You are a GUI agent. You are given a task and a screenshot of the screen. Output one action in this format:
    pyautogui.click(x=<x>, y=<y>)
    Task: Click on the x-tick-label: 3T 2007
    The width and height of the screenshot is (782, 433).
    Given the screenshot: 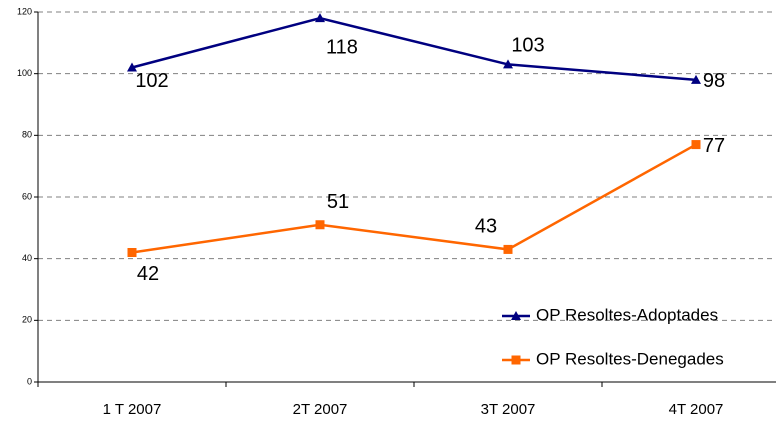 What is the action you would take?
    pyautogui.click(x=508, y=409)
    